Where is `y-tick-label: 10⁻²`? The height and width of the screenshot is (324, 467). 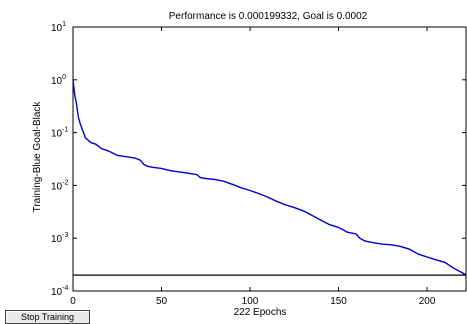 y-tick-label: 10⁻² is located at coordinates (59, 185).